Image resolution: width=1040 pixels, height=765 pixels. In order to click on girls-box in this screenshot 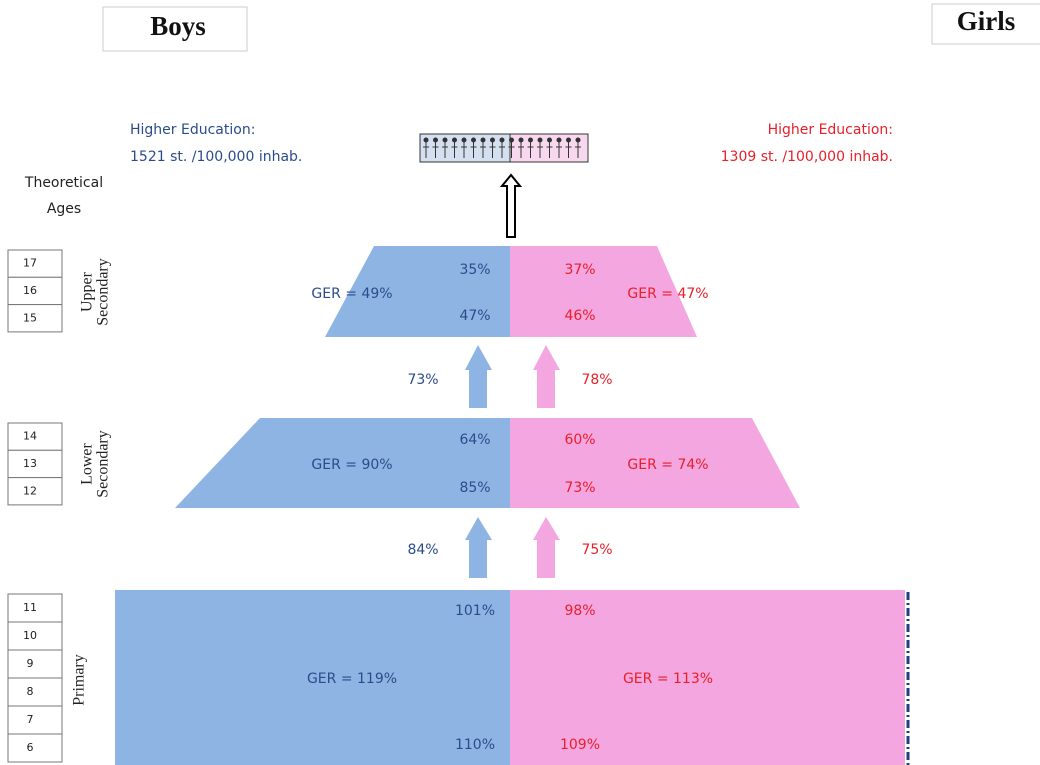, I will do `click(985, 24)`.